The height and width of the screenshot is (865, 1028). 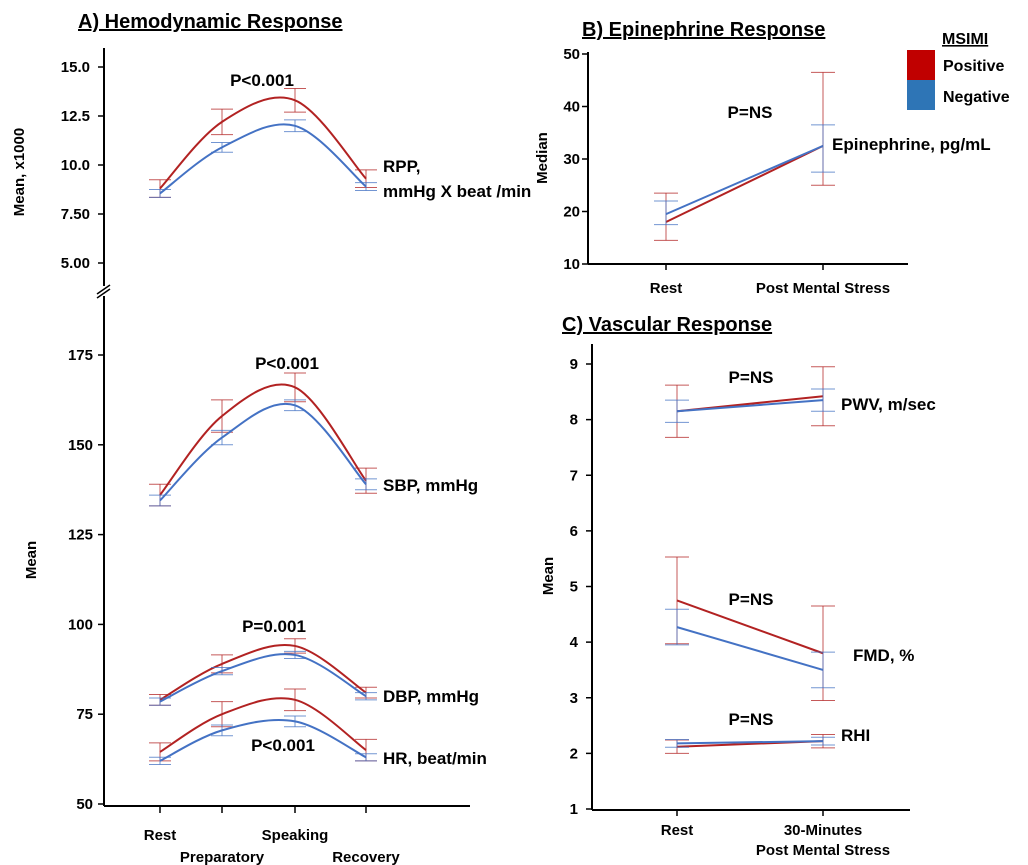 I want to click on panel-c-ylabel: Mean, so click(x=548, y=576).